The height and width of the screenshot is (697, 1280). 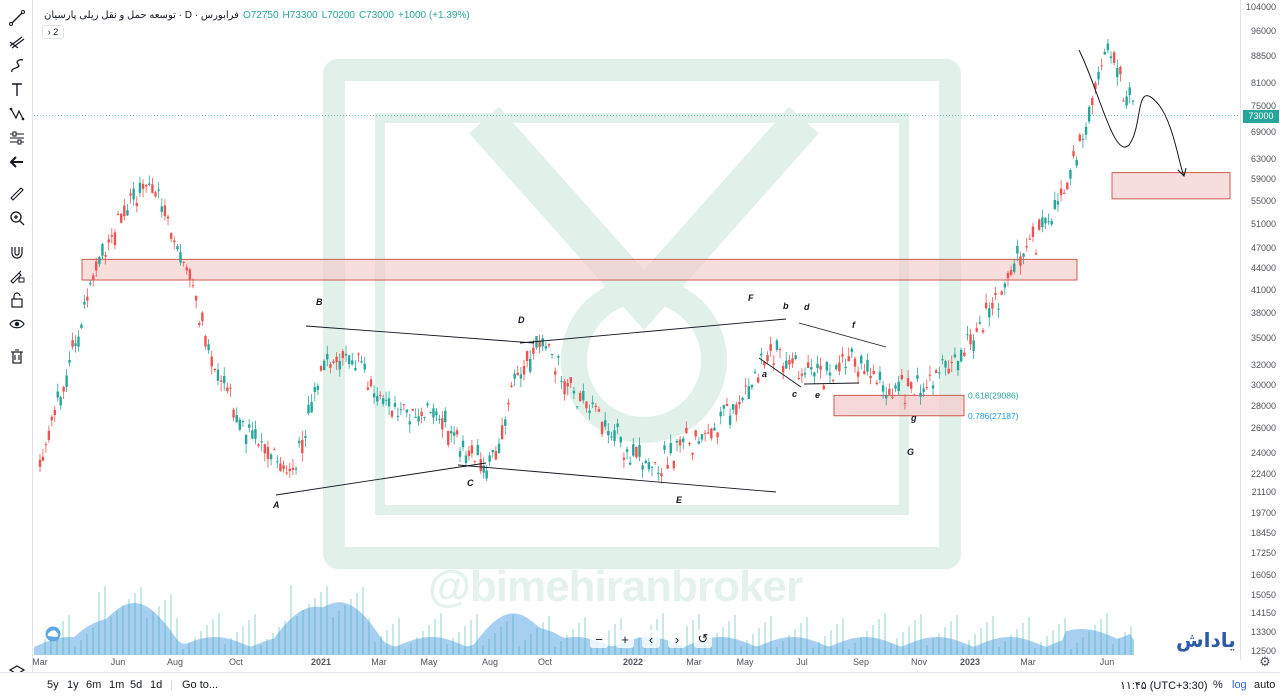 What do you see at coordinates (17, 218) in the screenshot?
I see `zoom-icon` at bounding box center [17, 218].